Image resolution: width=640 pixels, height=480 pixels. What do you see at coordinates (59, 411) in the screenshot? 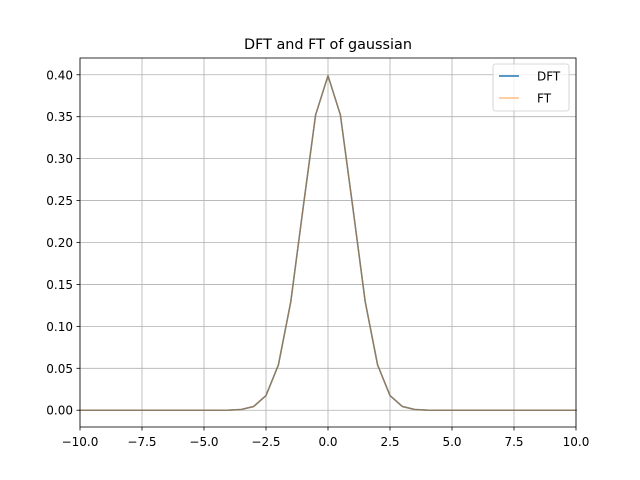
I see `y-tick-label: 0.00` at bounding box center [59, 411].